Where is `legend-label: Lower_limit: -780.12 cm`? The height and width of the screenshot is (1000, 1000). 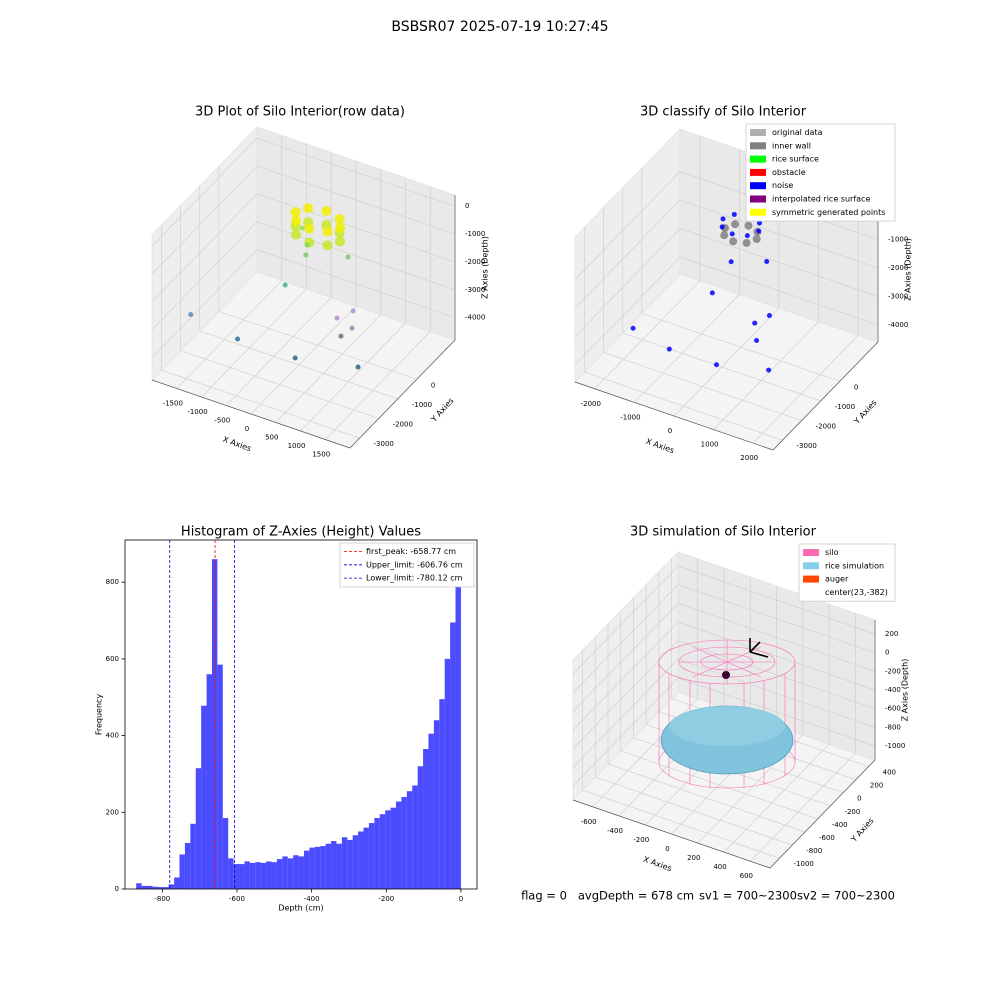 legend-label: Lower_limit: -780.12 cm is located at coordinates (414, 578).